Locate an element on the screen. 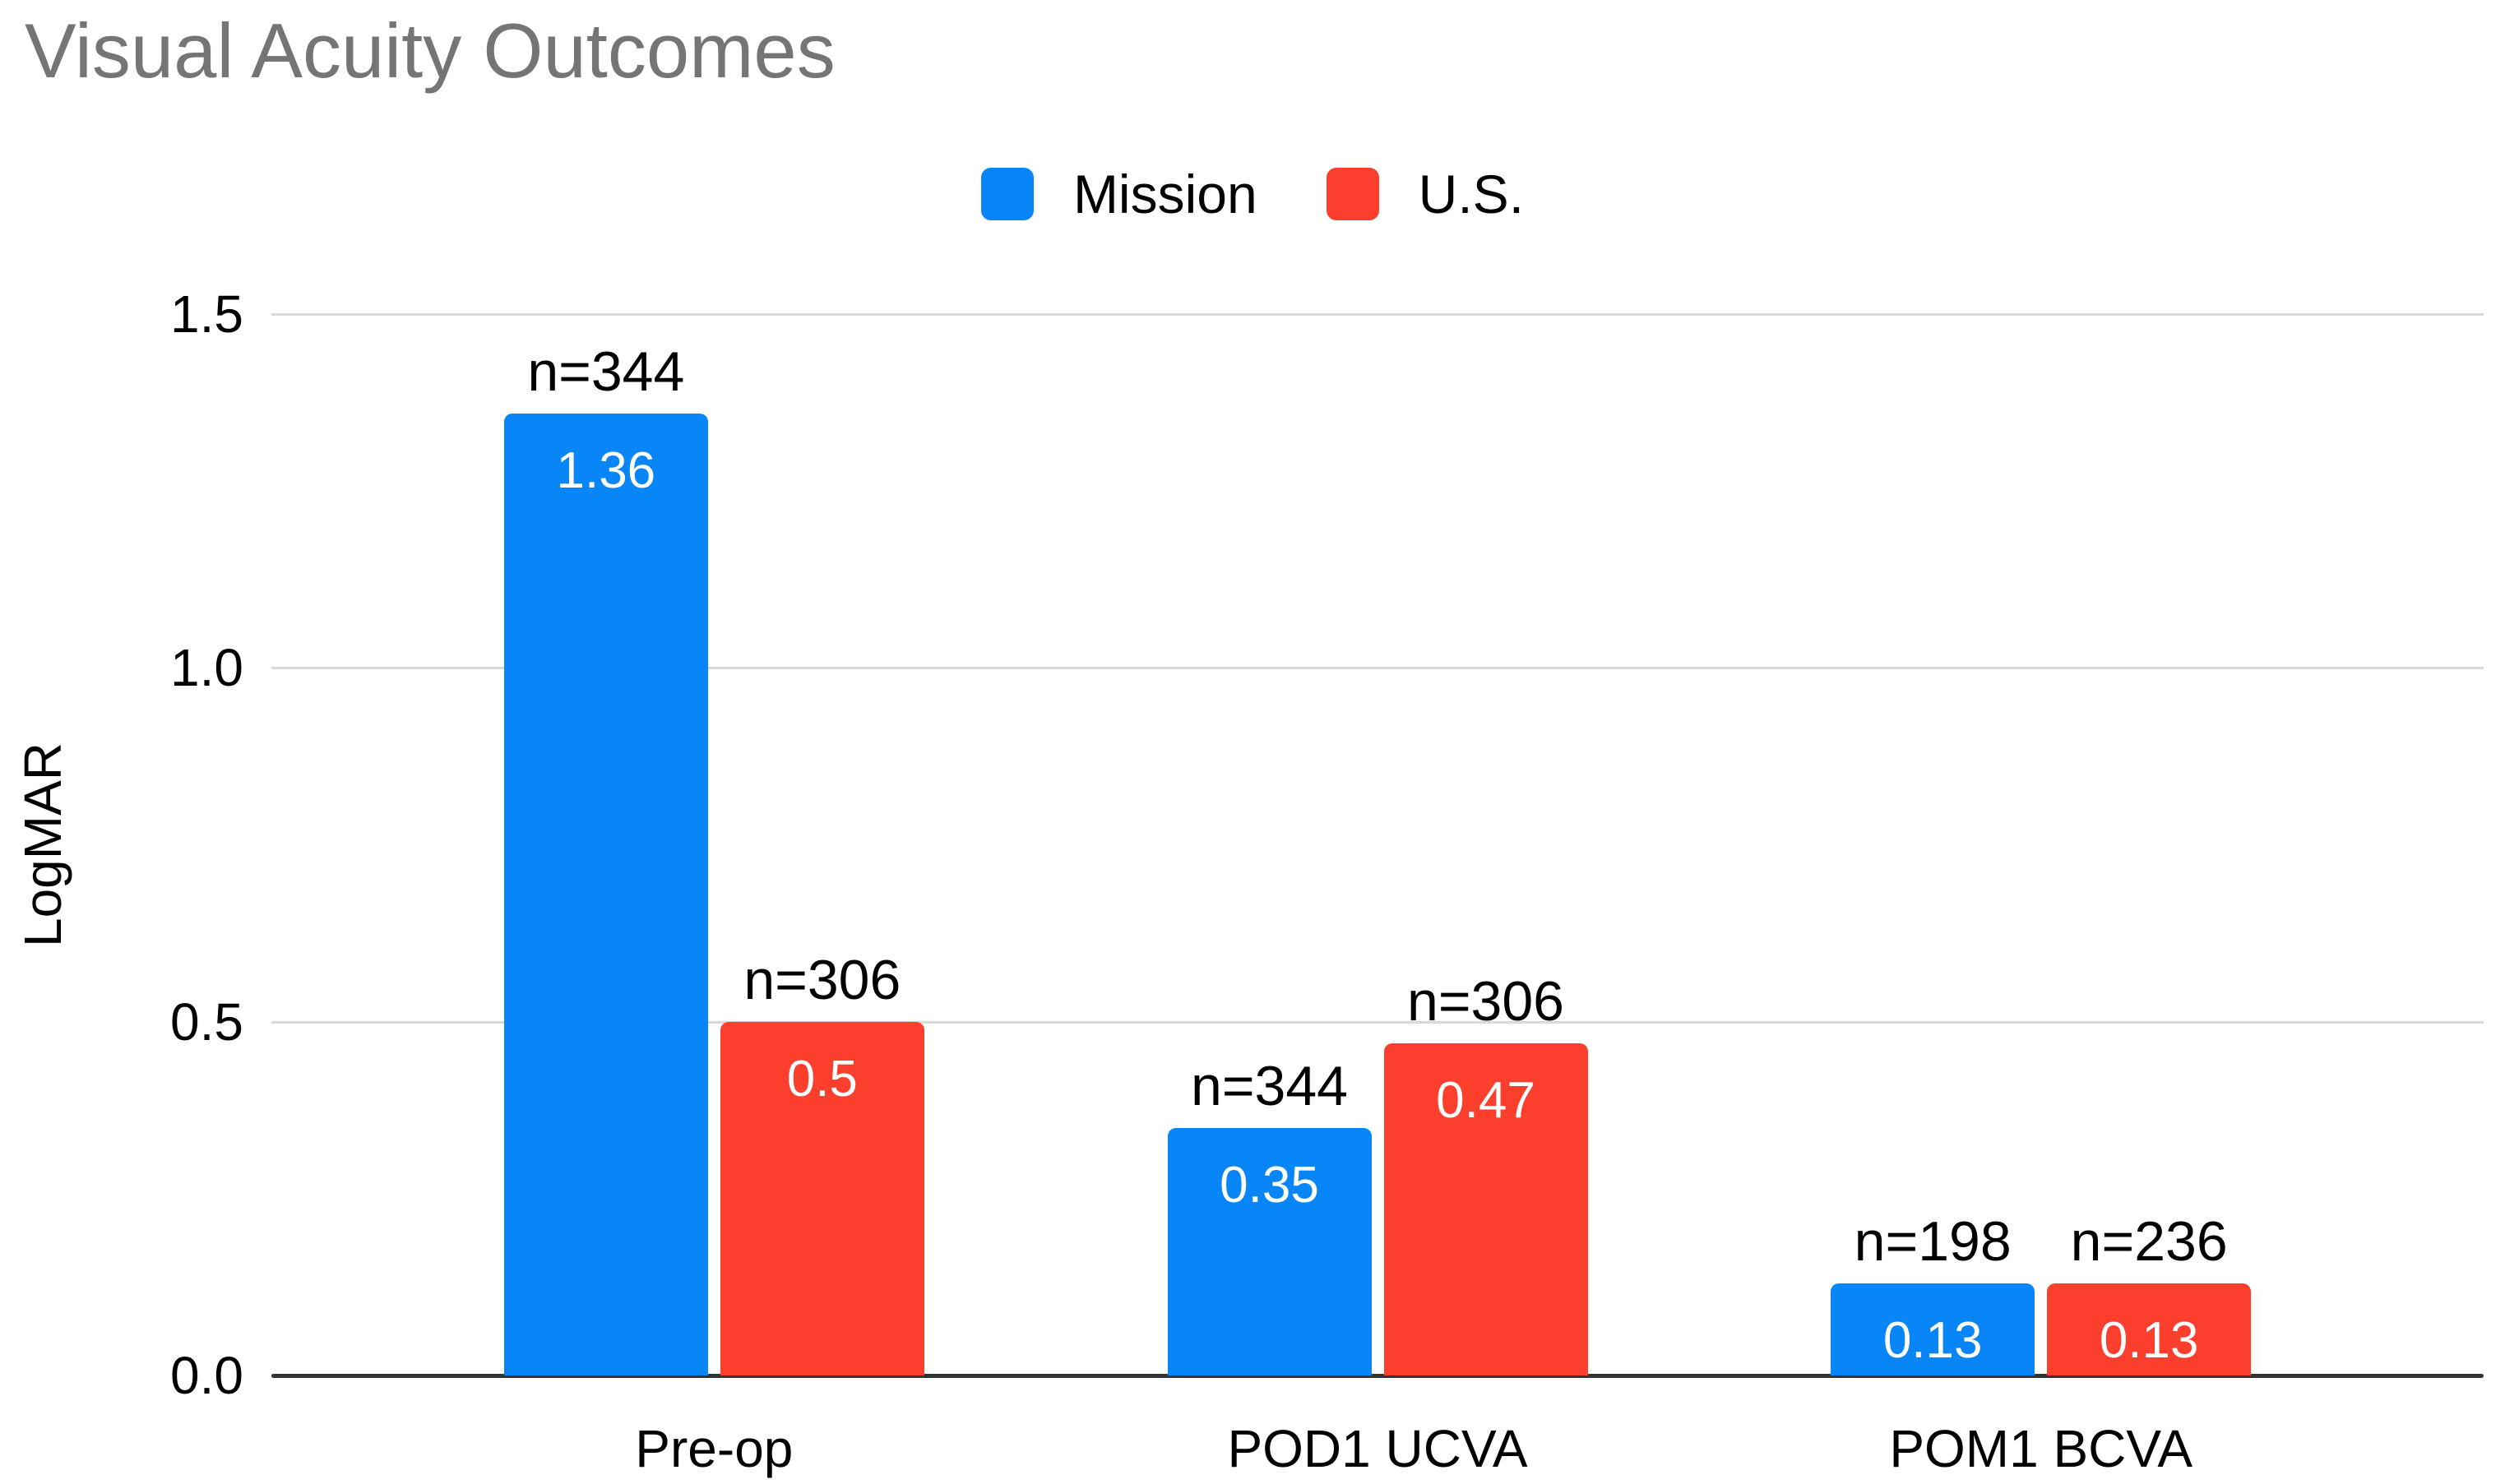 This screenshot has width=2505, height=1484. x-axis-labels: Pre-op POD1 UCVA POM1 BCVA is located at coordinates (1377, 1449).